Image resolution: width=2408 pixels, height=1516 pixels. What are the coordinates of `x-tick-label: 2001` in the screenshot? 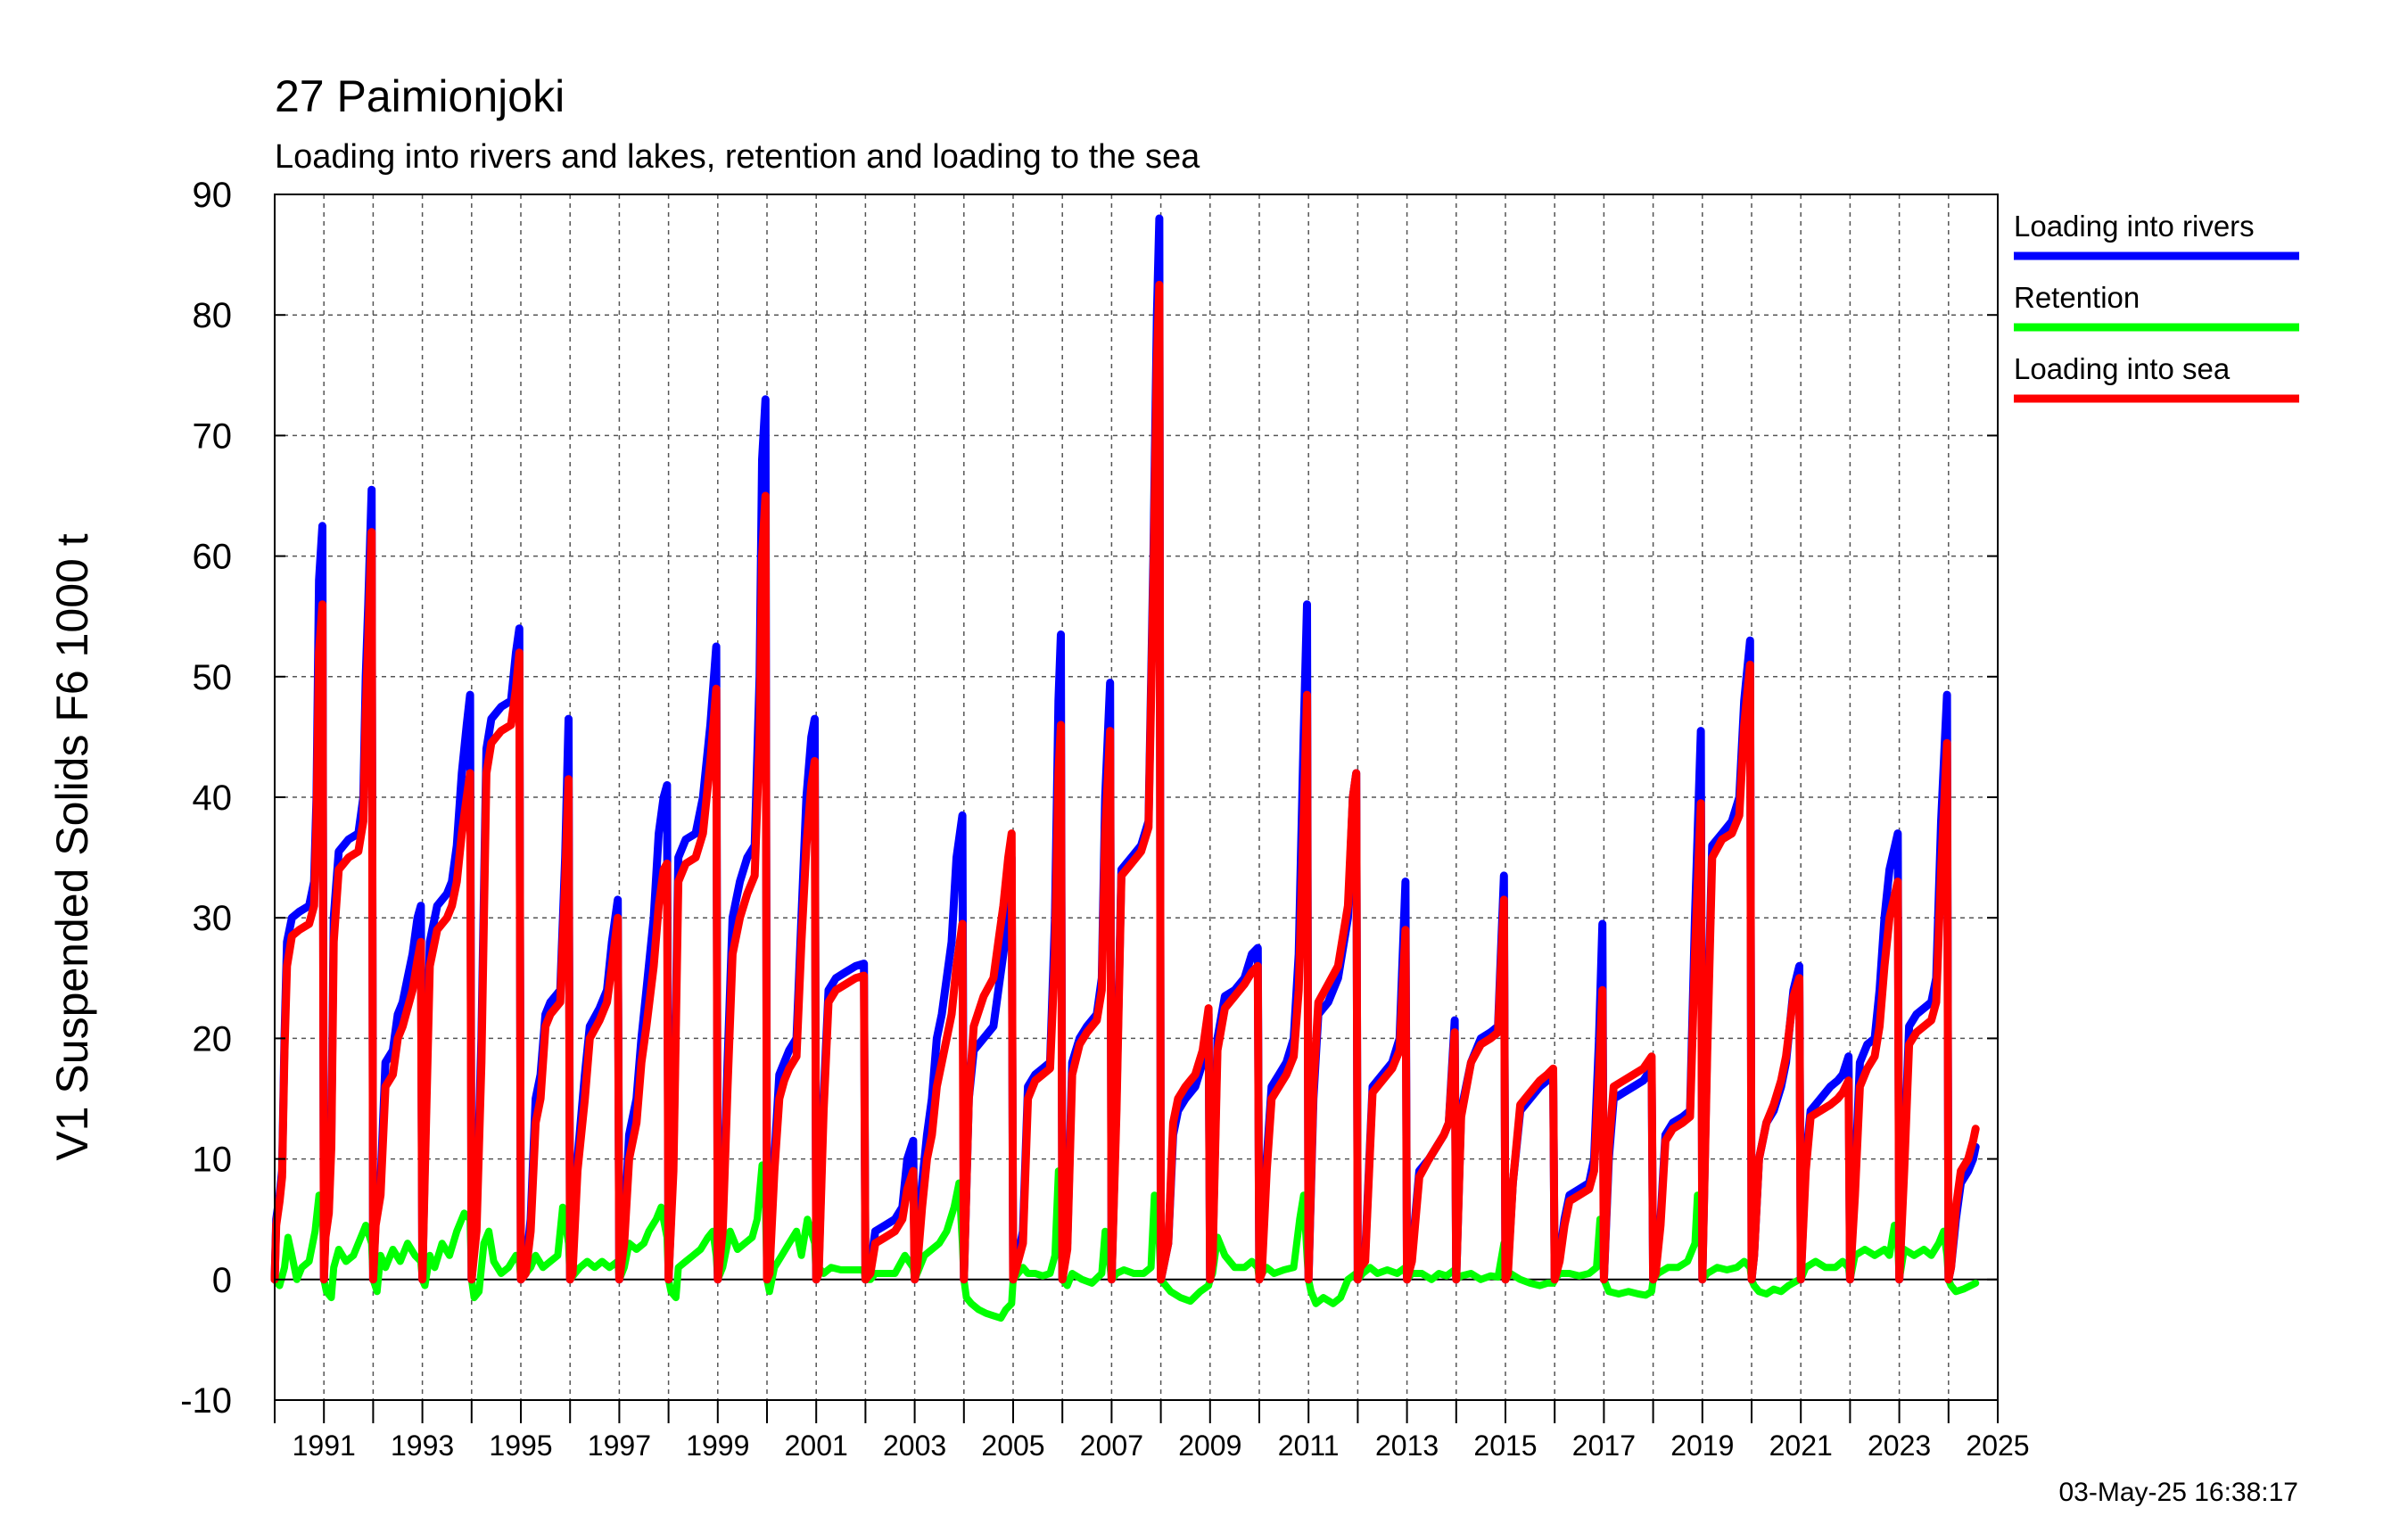 It's located at (816, 1445).